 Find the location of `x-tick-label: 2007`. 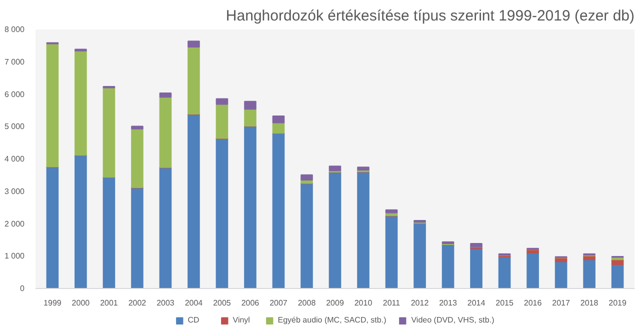

x-tick-label: 2007 is located at coordinates (279, 303).